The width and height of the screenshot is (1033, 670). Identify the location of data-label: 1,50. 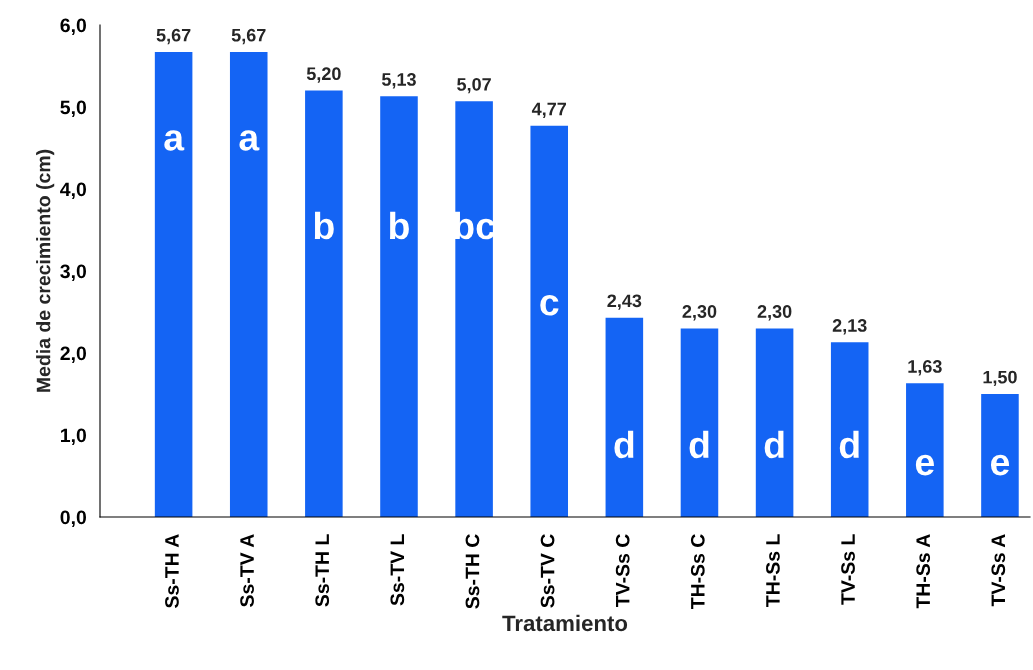
(1000, 378).